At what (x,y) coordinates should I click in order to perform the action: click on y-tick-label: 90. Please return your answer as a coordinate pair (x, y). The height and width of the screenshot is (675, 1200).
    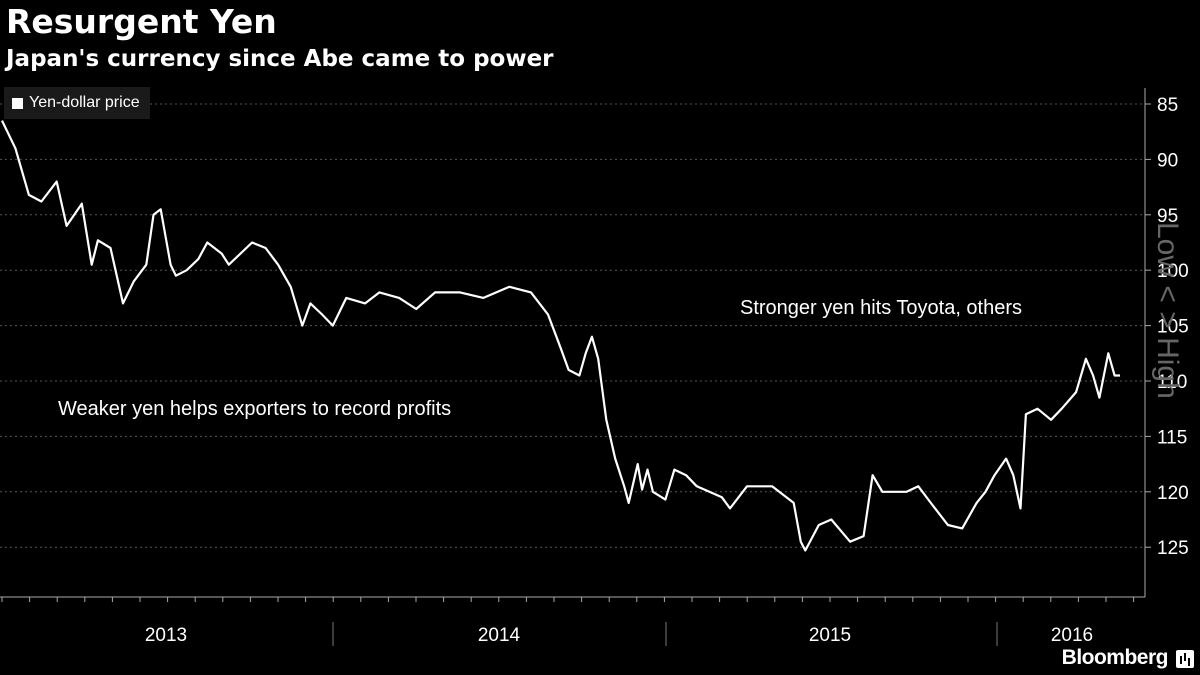
    Looking at the image, I should click on (1167, 160).